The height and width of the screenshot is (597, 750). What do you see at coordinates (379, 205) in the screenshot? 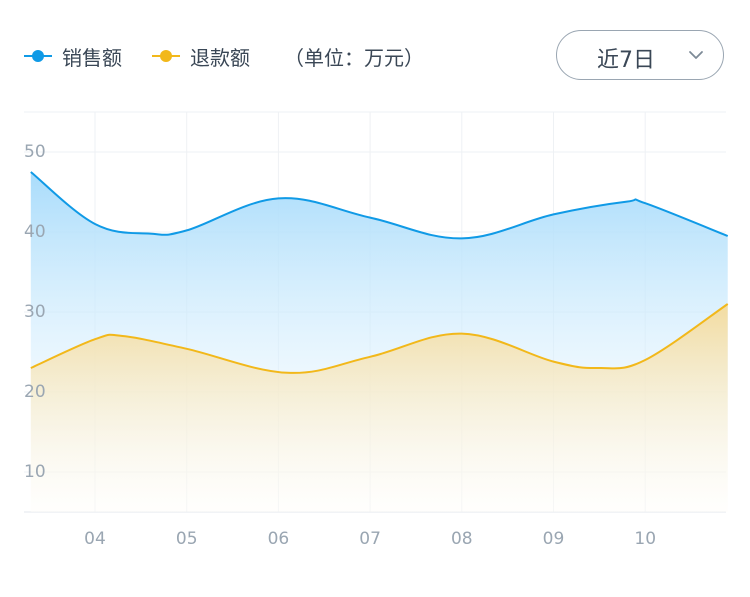
I see `sales-series-line` at bounding box center [379, 205].